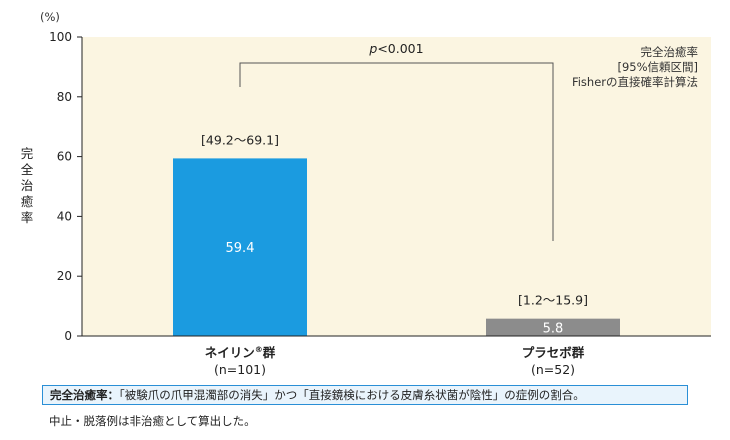 The image size is (730, 440). Describe the element at coordinates (64, 157) in the screenshot. I see `y-tick-label: 60` at that location.